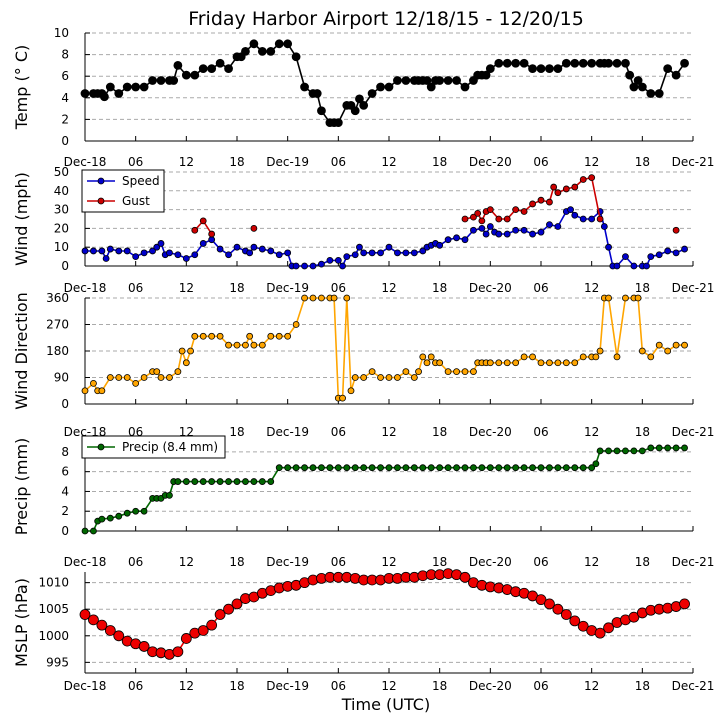 Image resolution: width=725 pixels, height=725 pixels. What do you see at coordinates (287, 162) in the screenshot?
I see `wind-xtick-label: Dec-19` at bounding box center [287, 162].